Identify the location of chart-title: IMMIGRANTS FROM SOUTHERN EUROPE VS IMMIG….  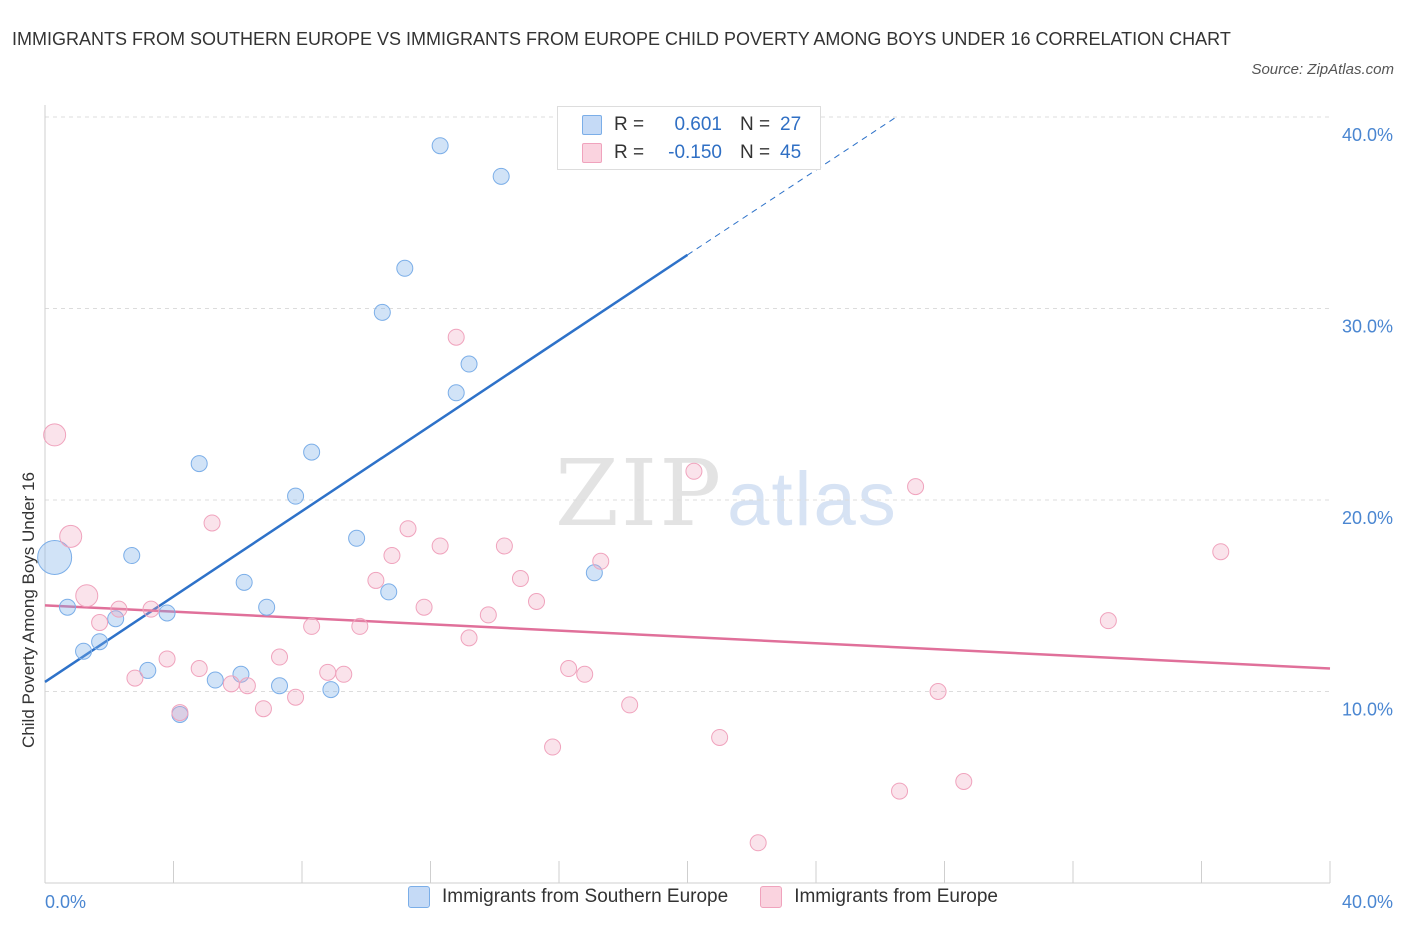
(621, 39).